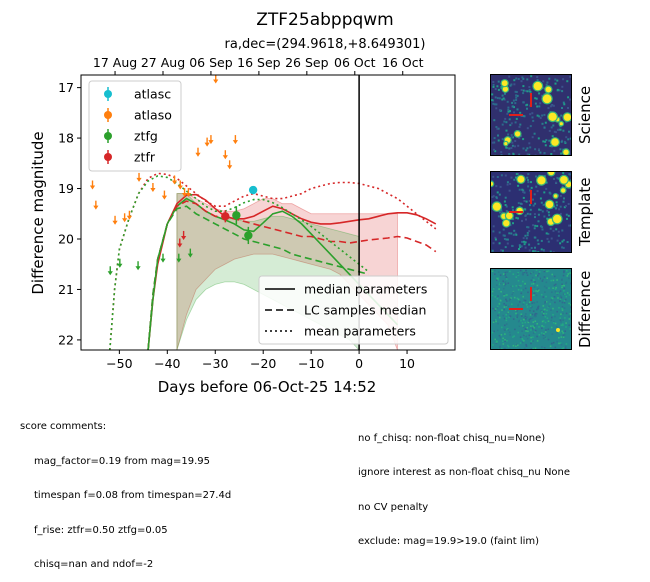  Describe the element at coordinates (119, 363) in the screenshot. I see `x-tick-label: −50` at that location.